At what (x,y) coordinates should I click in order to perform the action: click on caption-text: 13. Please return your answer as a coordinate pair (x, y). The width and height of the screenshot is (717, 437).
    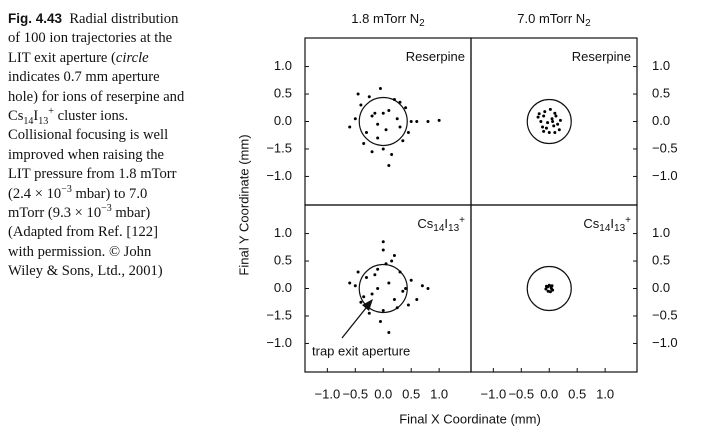
    Looking at the image, I should click on (43, 121).